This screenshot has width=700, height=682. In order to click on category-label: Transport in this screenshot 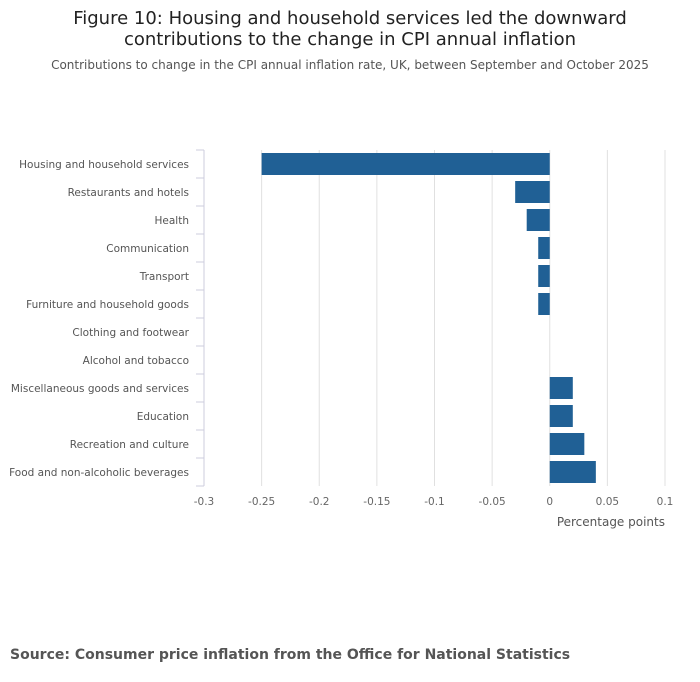, I will do `click(164, 277)`.